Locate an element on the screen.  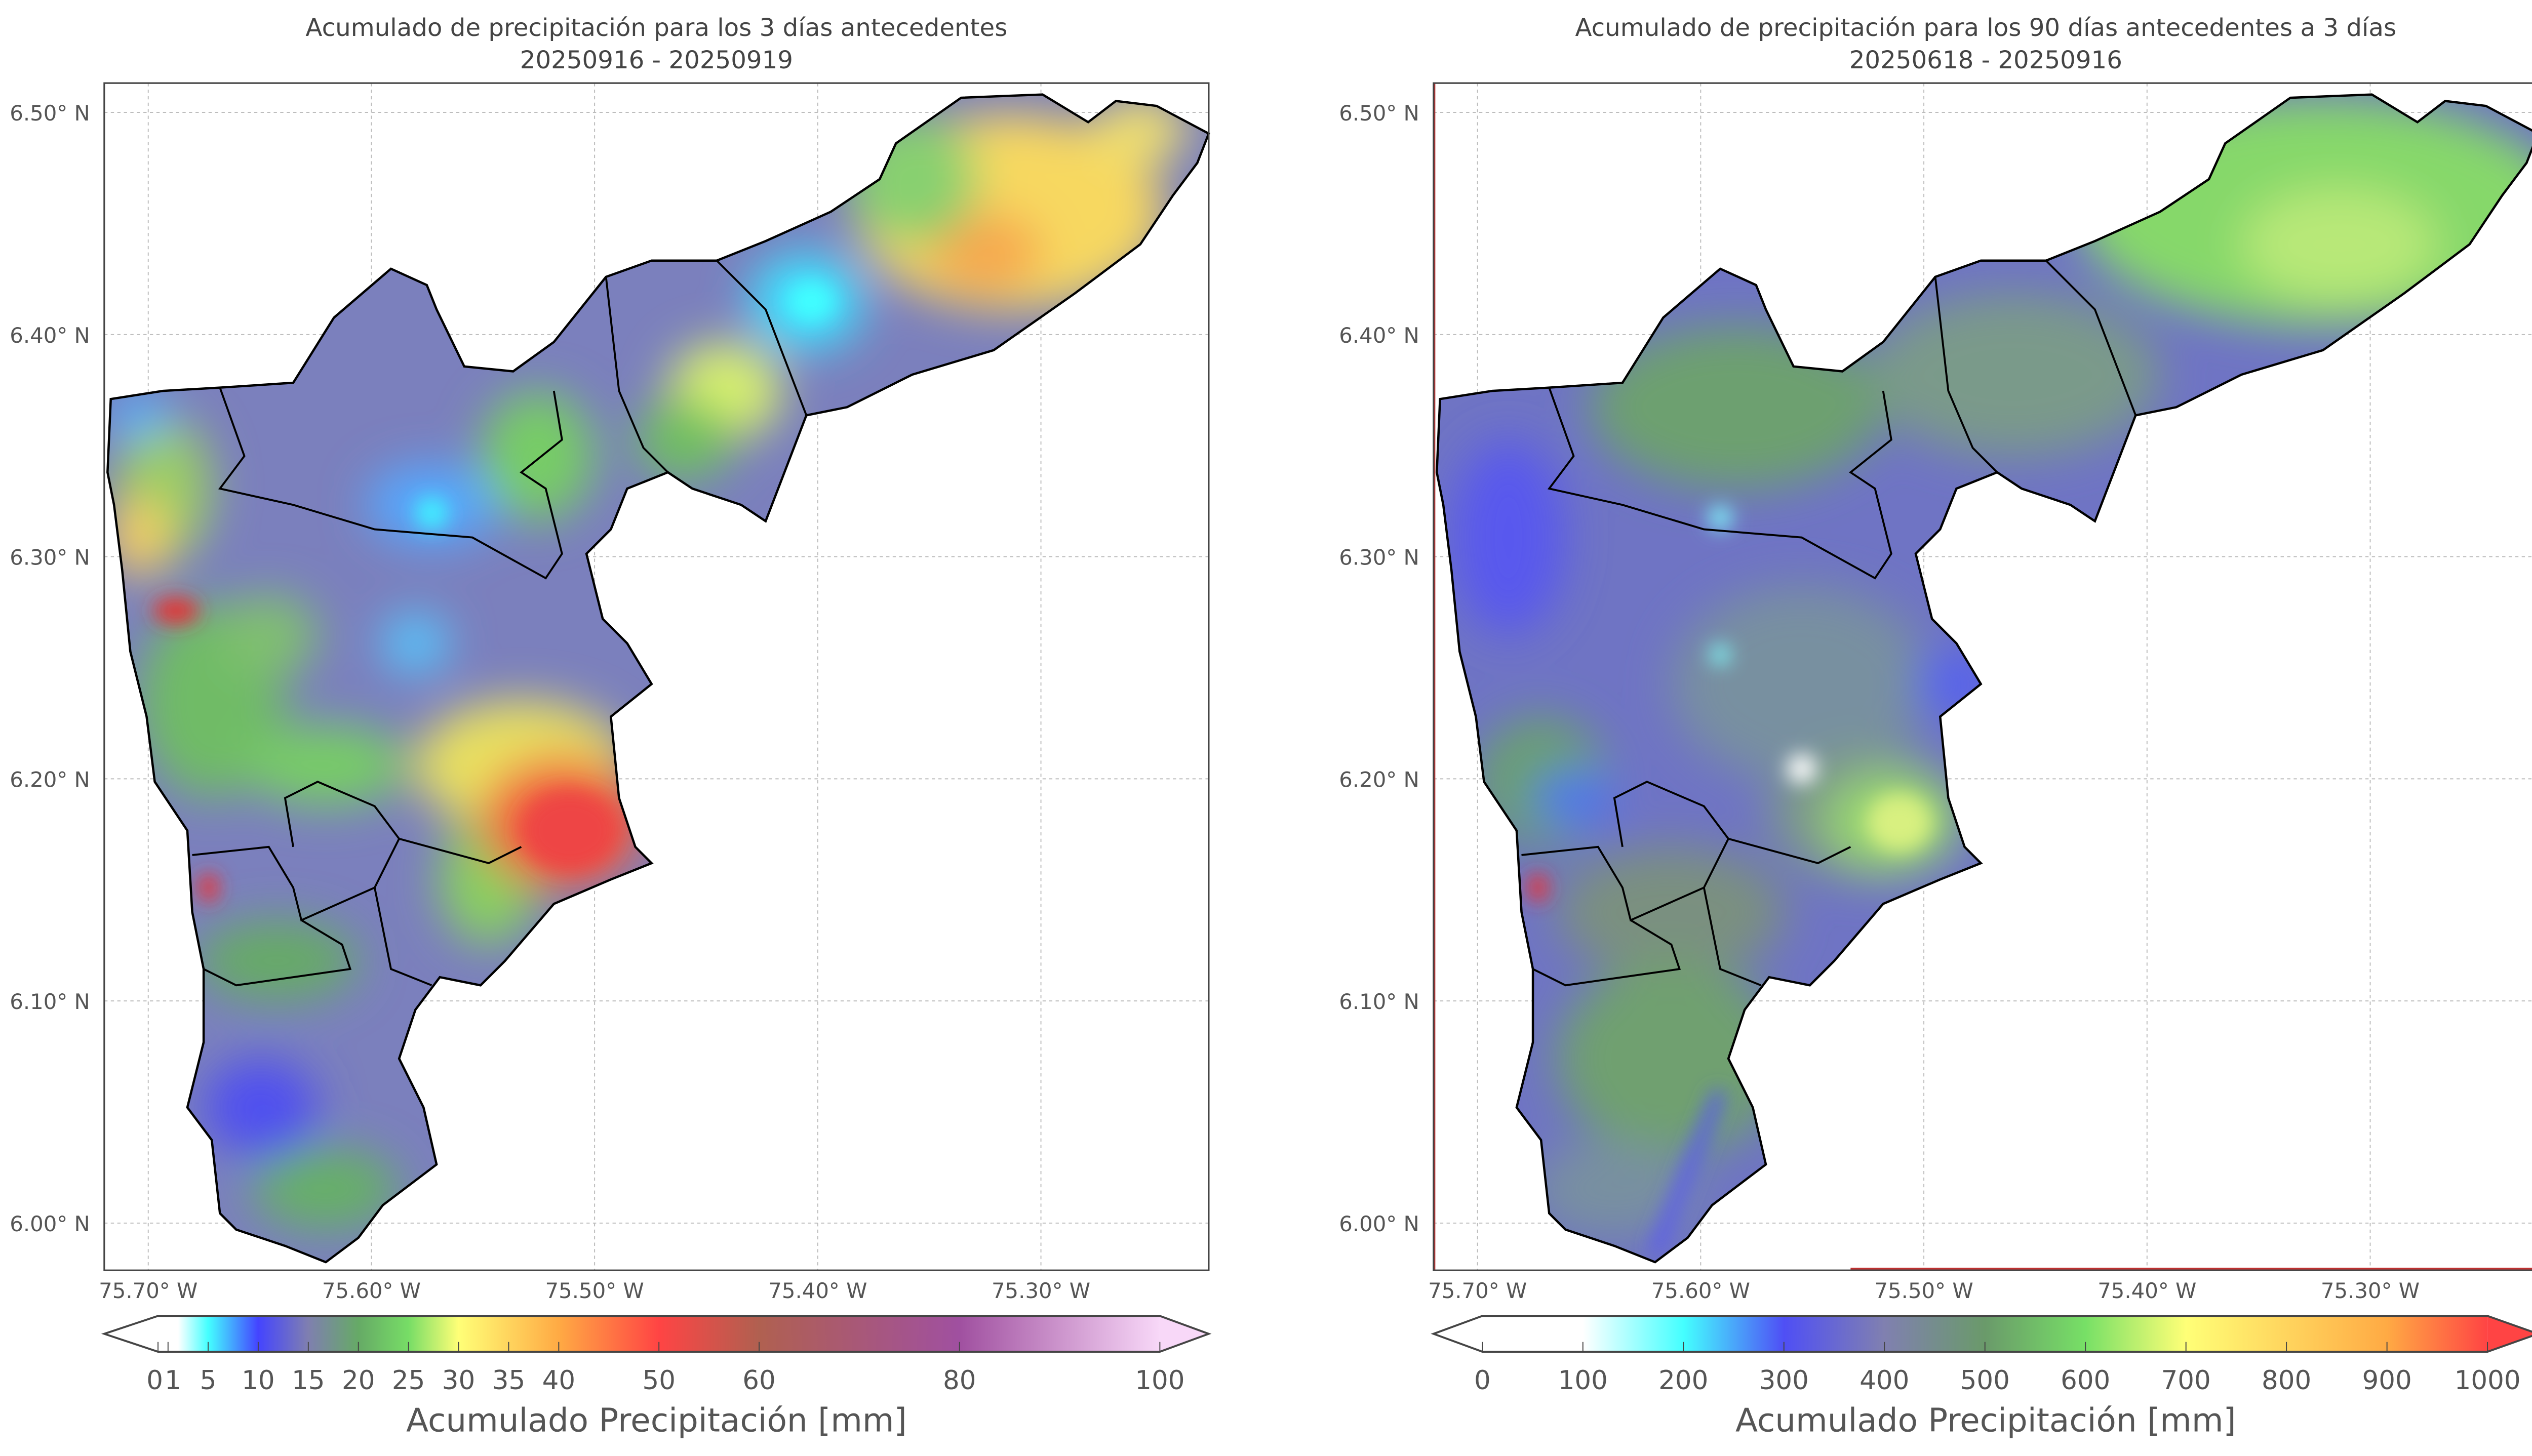
colorbar-90-days: 0 100 200 300 400 500 600 700 800 900 1000 is located at coordinates (1981, 1355).